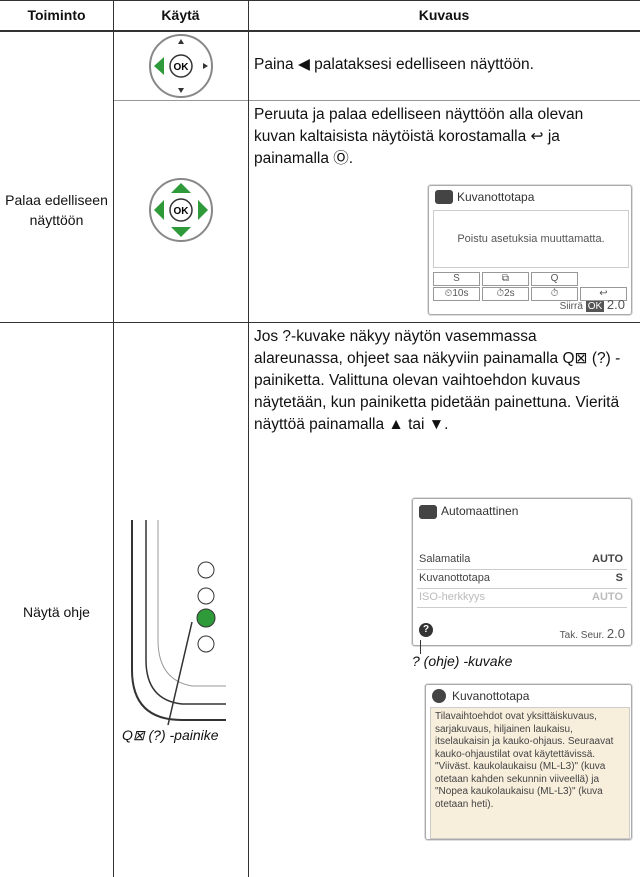  Describe the element at coordinates (531, 239) in the screenshot. I see `screen-message: Poistu asetuksia muuttamatta.` at that location.